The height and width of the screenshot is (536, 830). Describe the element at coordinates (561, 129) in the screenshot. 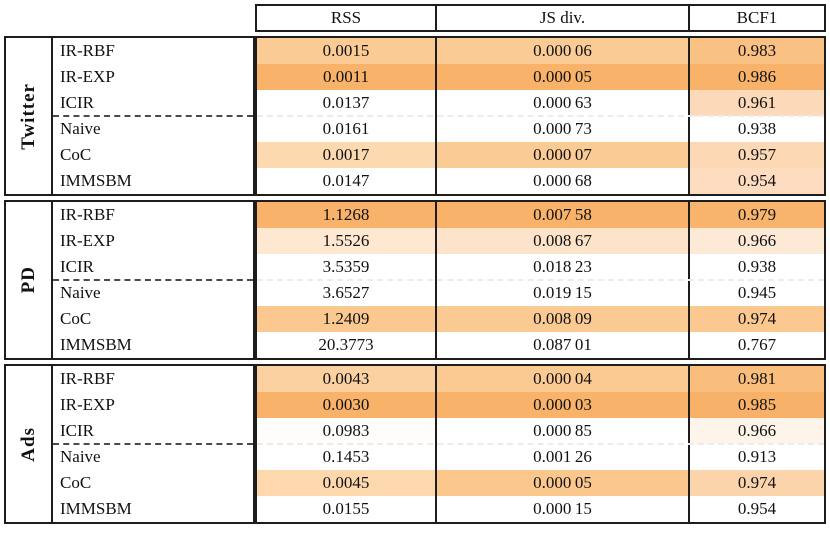

I see `value-cell-js-div: 0.000 73` at that location.